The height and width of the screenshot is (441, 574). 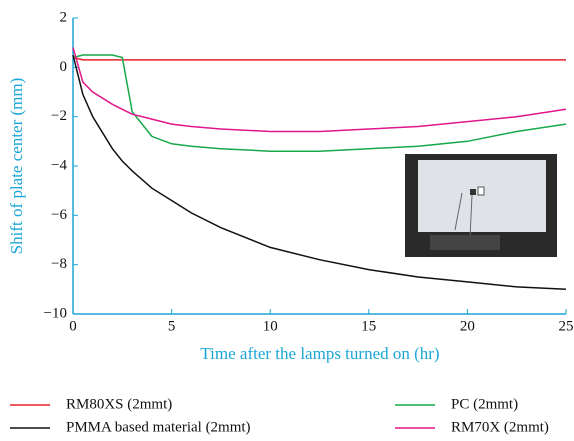 What do you see at coordinates (158, 427) in the screenshot?
I see `legend-label: PMMA based material (2mmt)` at bounding box center [158, 427].